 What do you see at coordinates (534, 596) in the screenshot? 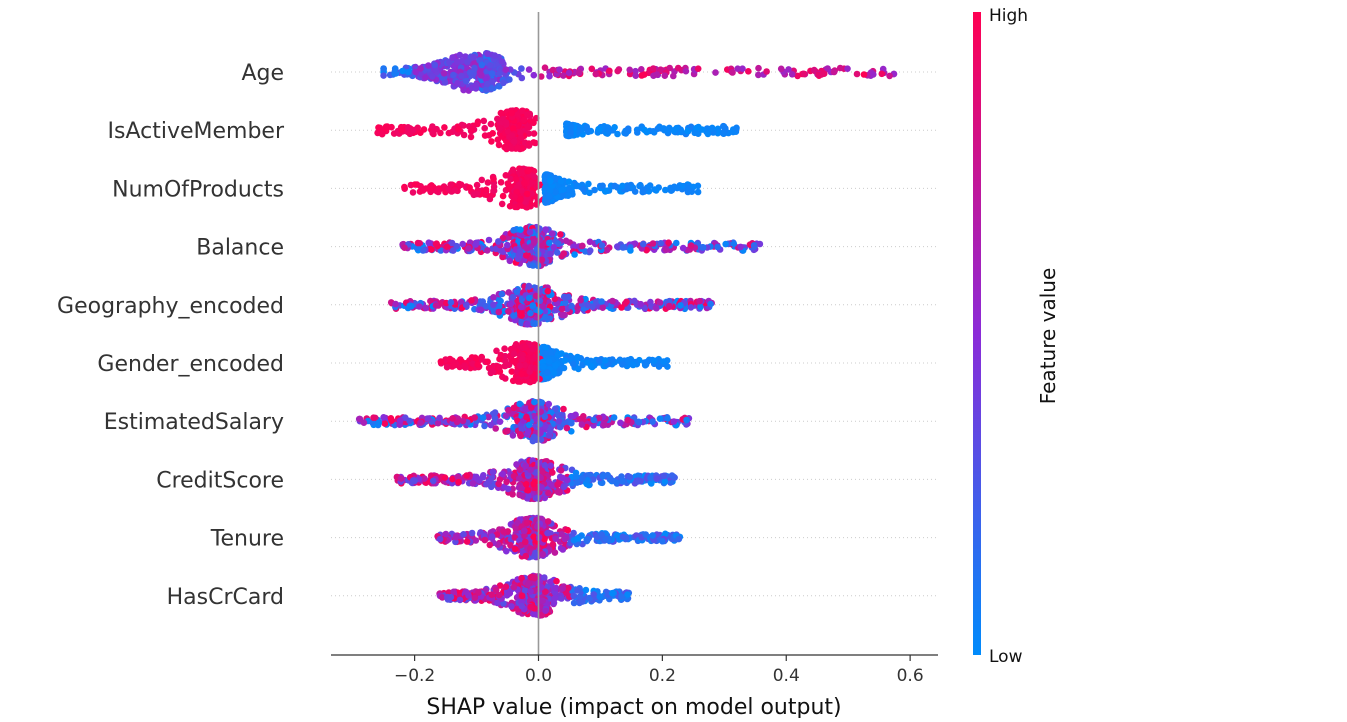
I see `beeswarm-hascrcard` at bounding box center [534, 596].